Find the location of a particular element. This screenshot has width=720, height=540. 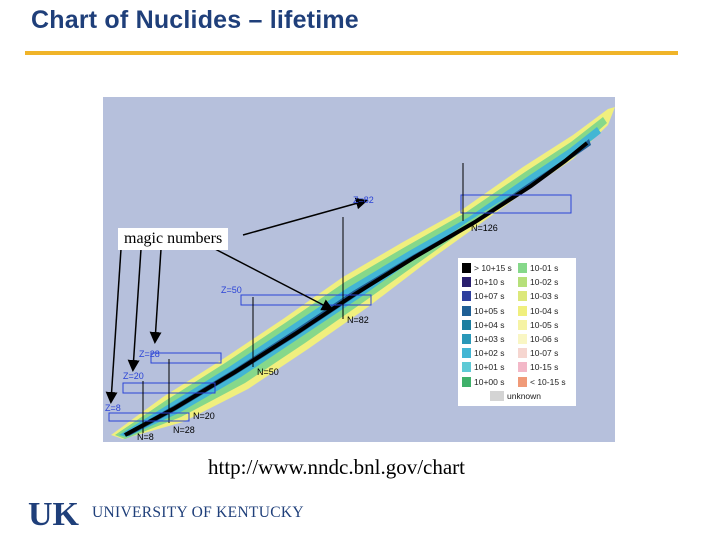

legend-item: 10-06 s is located at coordinates (538, 339).